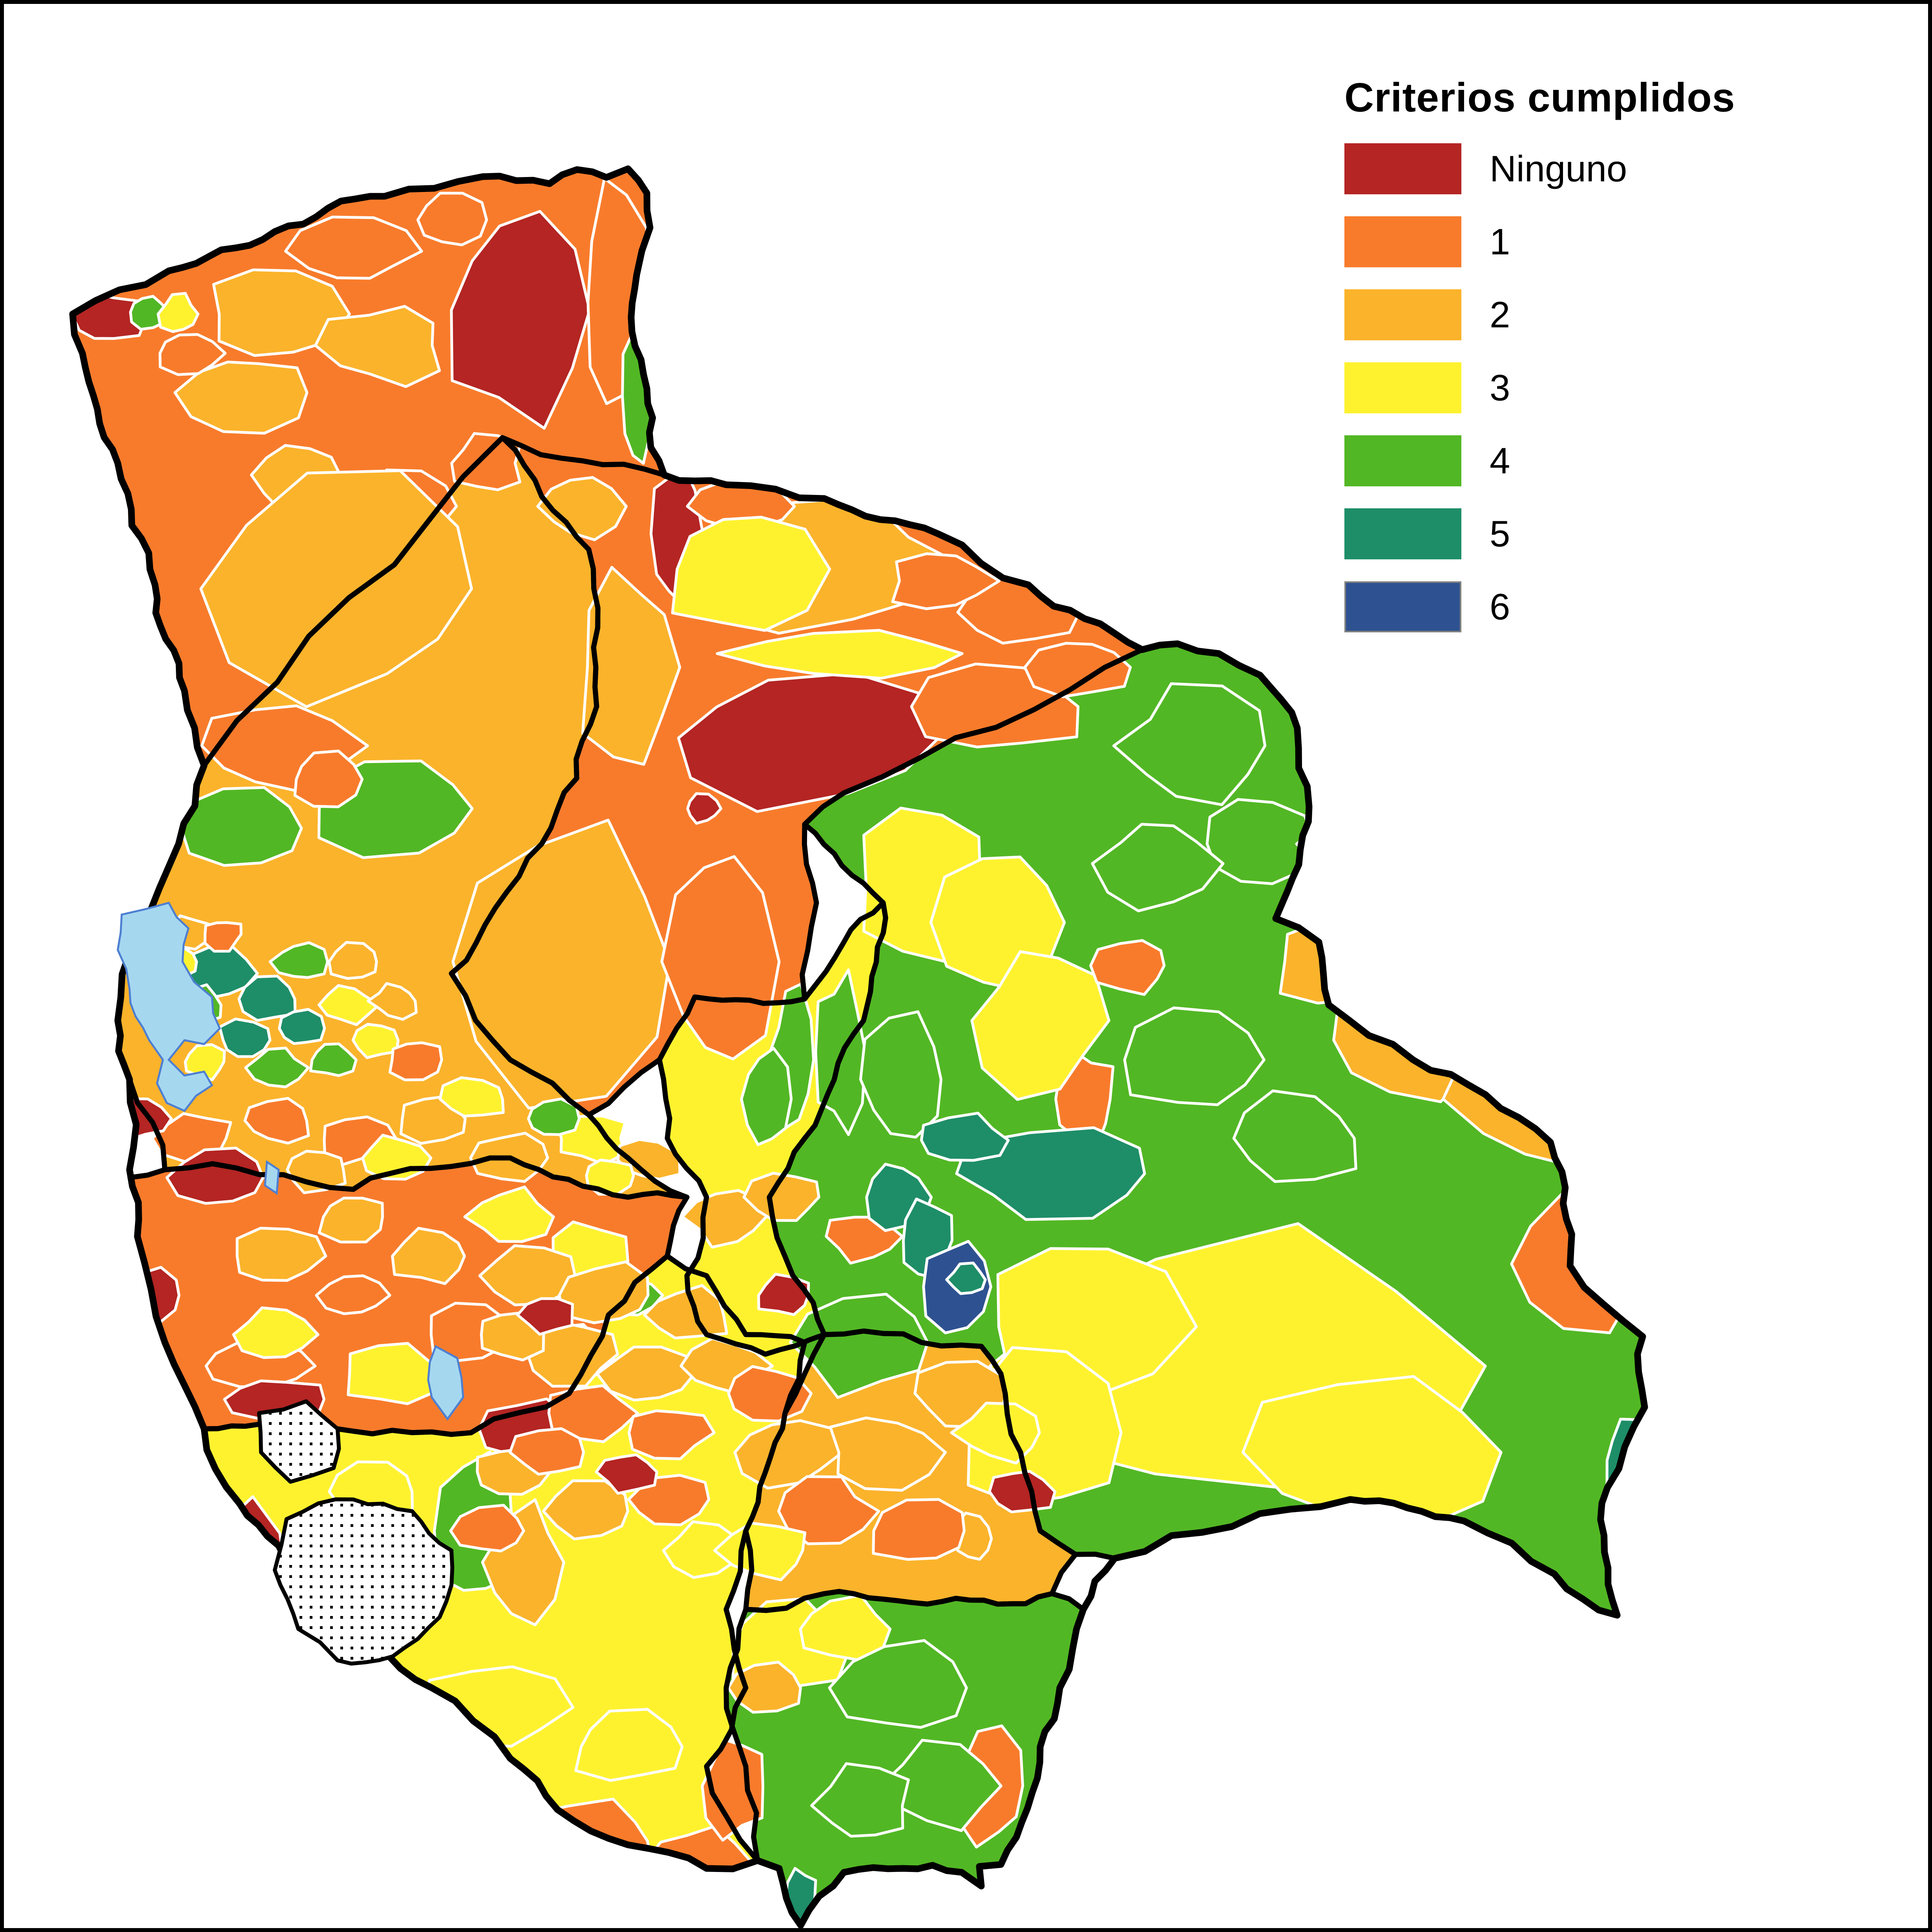  Describe the element at coordinates (272, 1177) in the screenshot. I see `lago-uru-uru` at that location.